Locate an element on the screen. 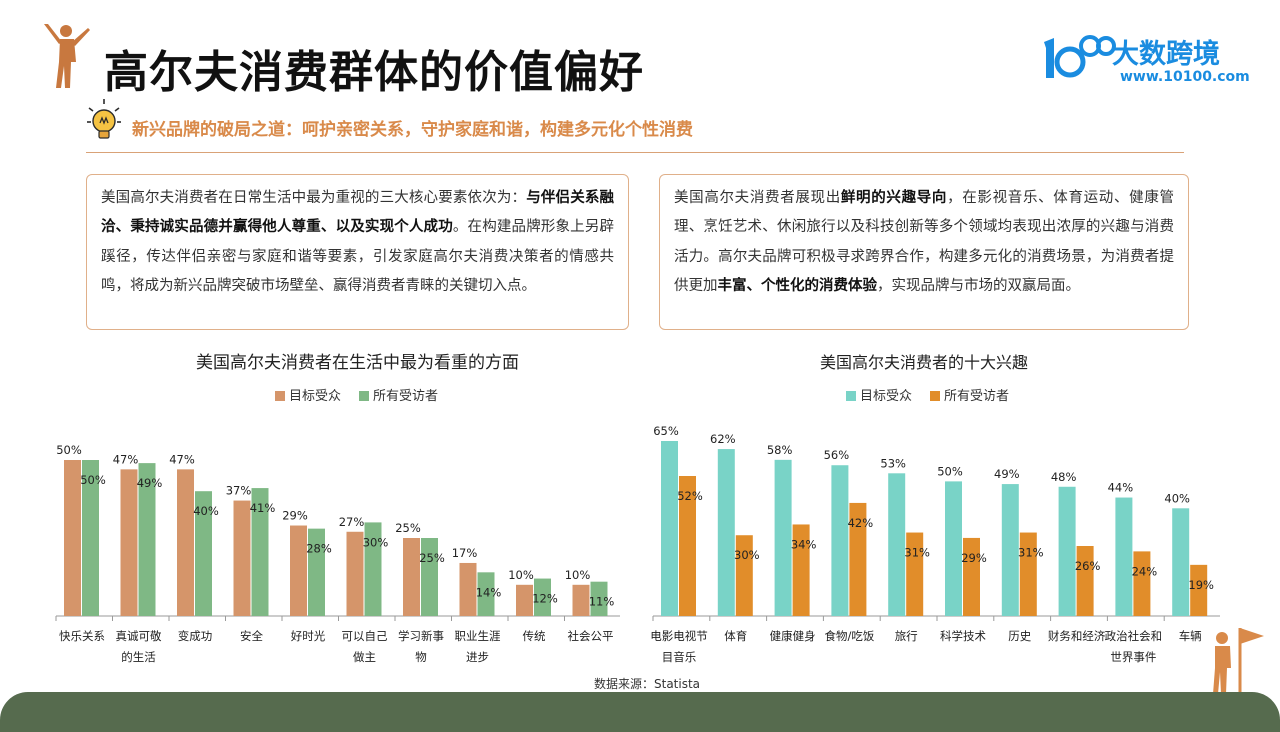  category-label: 旅行 is located at coordinates (906, 636).